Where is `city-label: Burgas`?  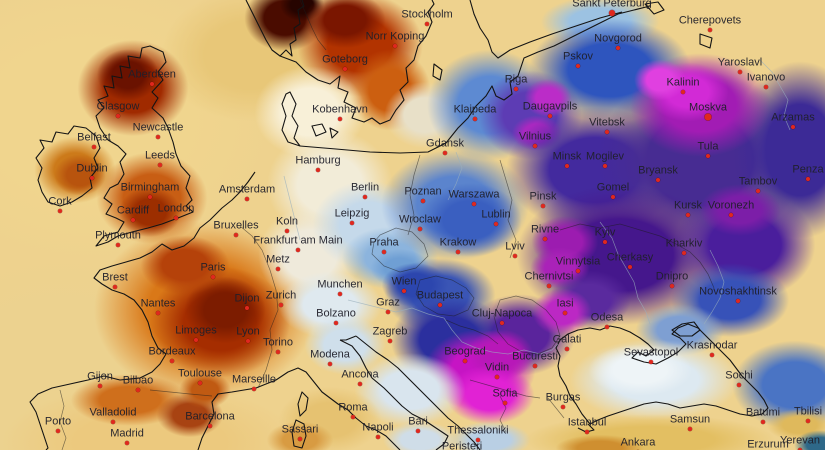
city-label: Burgas is located at coordinates (563, 397).